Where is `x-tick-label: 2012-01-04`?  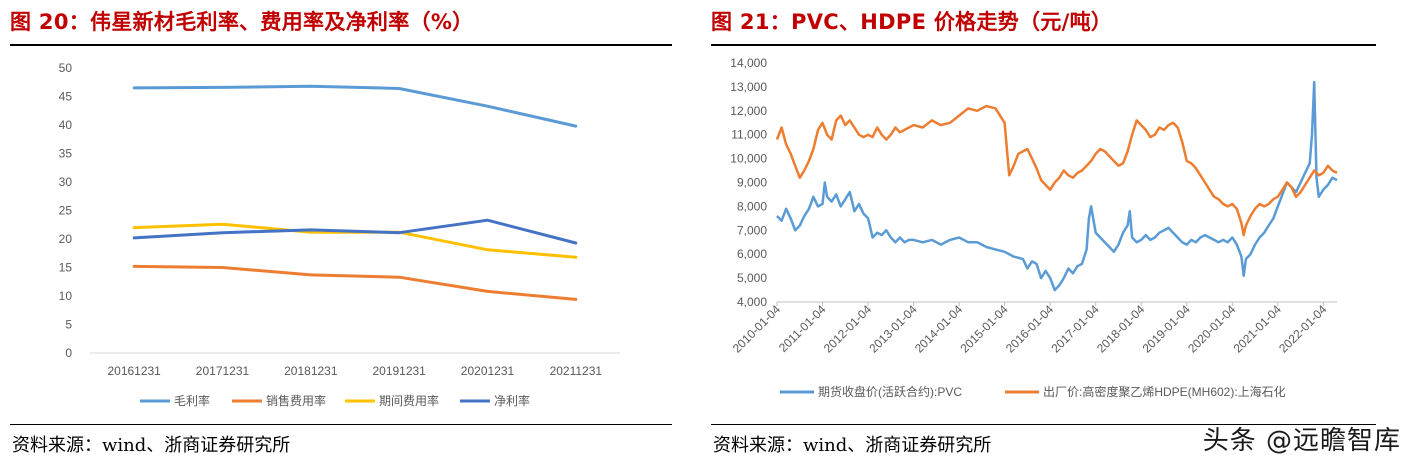 x-tick-label: 2012-01-04 is located at coordinates (848, 329).